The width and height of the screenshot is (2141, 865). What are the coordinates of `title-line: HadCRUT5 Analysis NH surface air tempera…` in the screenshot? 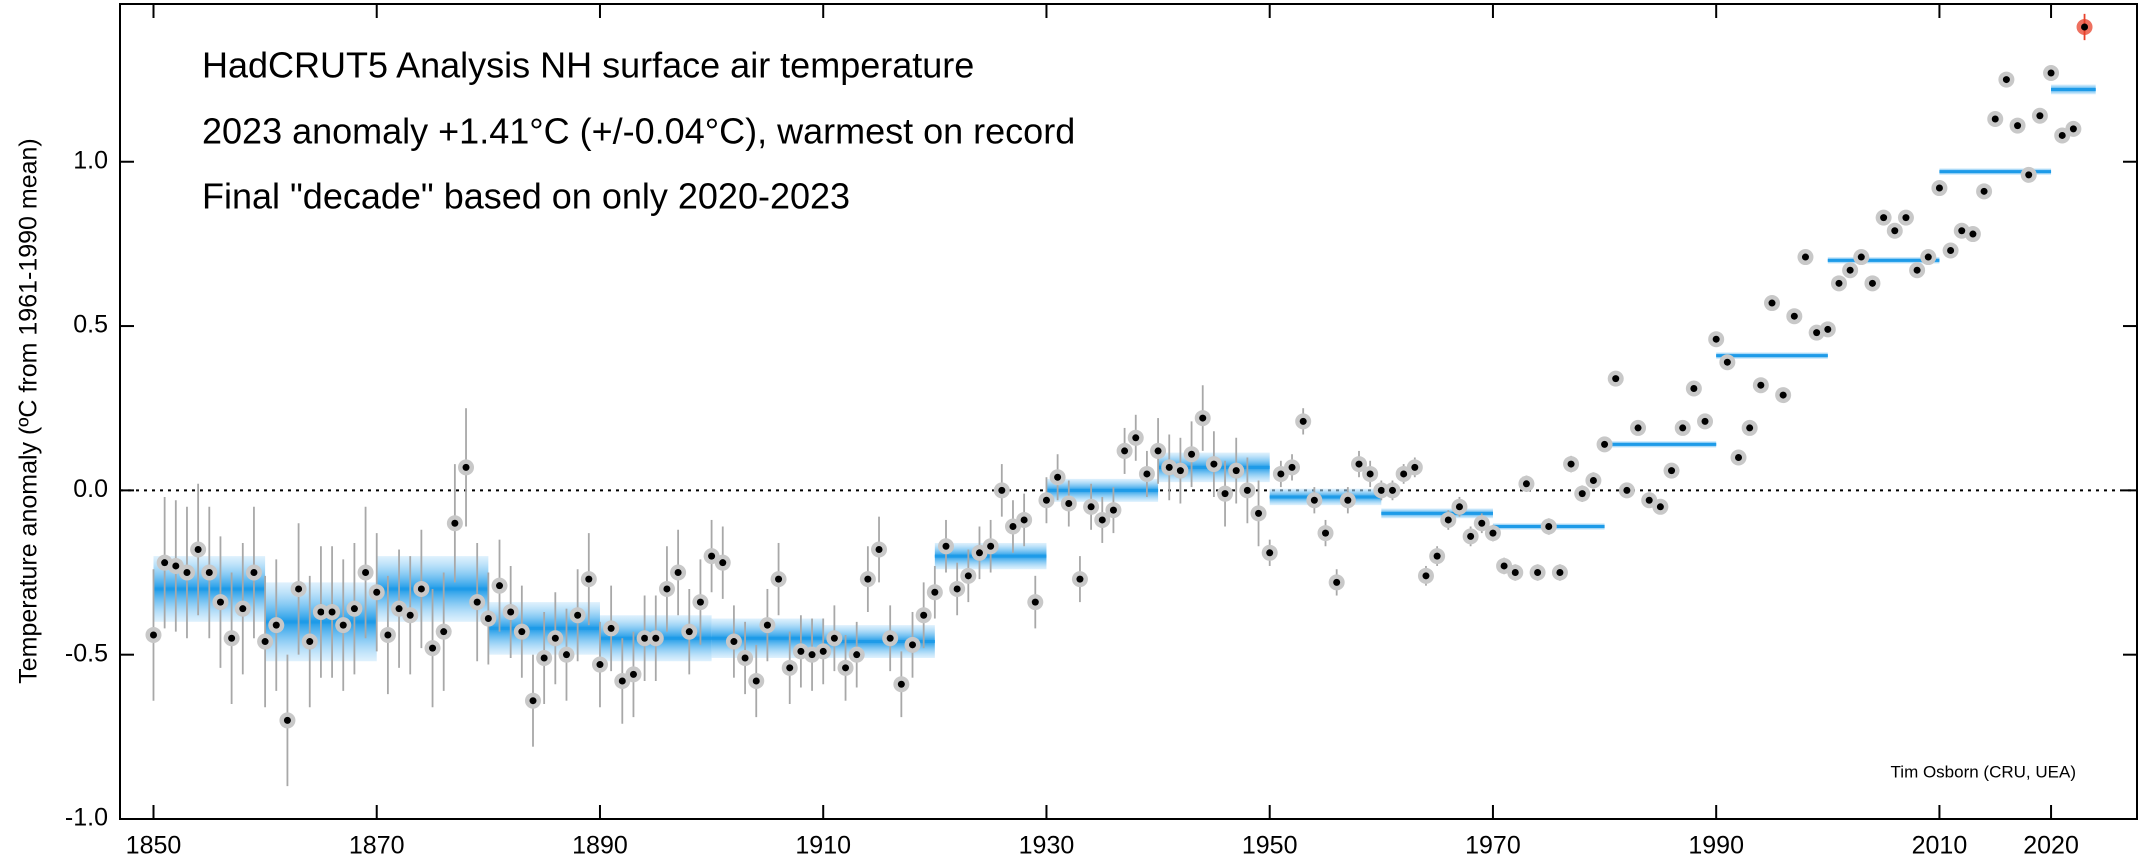 It's located at (588, 65).